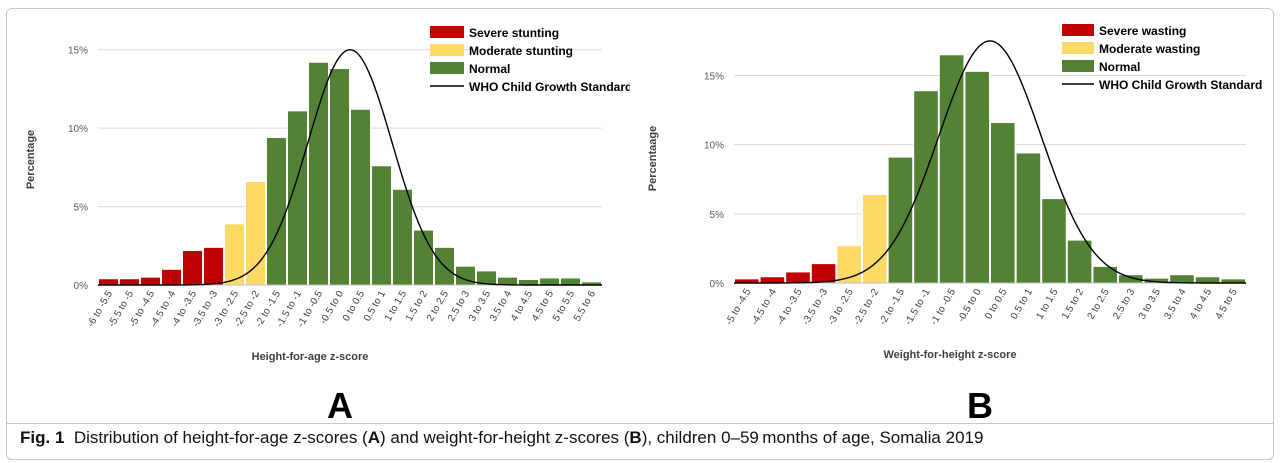 This screenshot has width=1282, height=463. What do you see at coordinates (1022, 304) in the screenshot?
I see `x-tick-label: 0.5 to 1` at bounding box center [1022, 304].